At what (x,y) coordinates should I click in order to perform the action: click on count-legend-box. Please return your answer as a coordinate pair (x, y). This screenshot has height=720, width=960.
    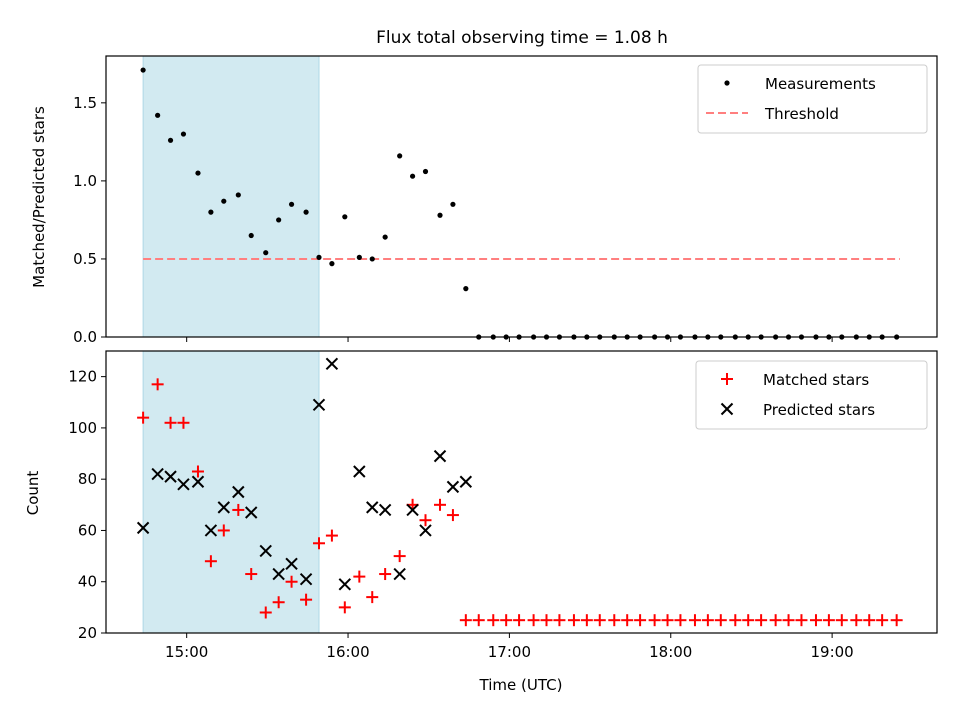
    Looking at the image, I should click on (811, 395).